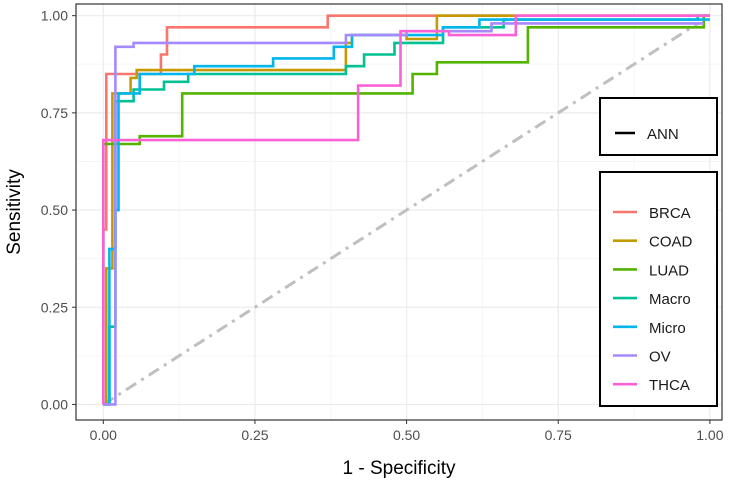 This screenshot has width=733, height=484. I want to click on legend-label-luad: LUAD, so click(669, 270).